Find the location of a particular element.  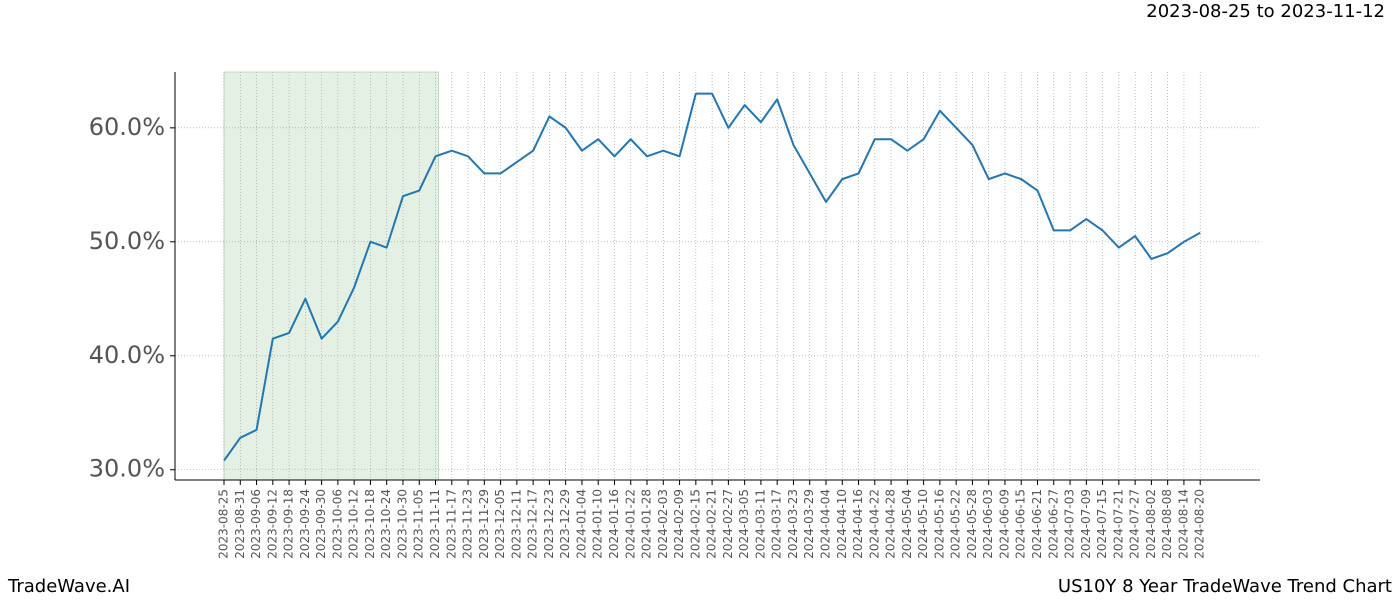

y-tick-label: 60.0% is located at coordinates (127, 127).